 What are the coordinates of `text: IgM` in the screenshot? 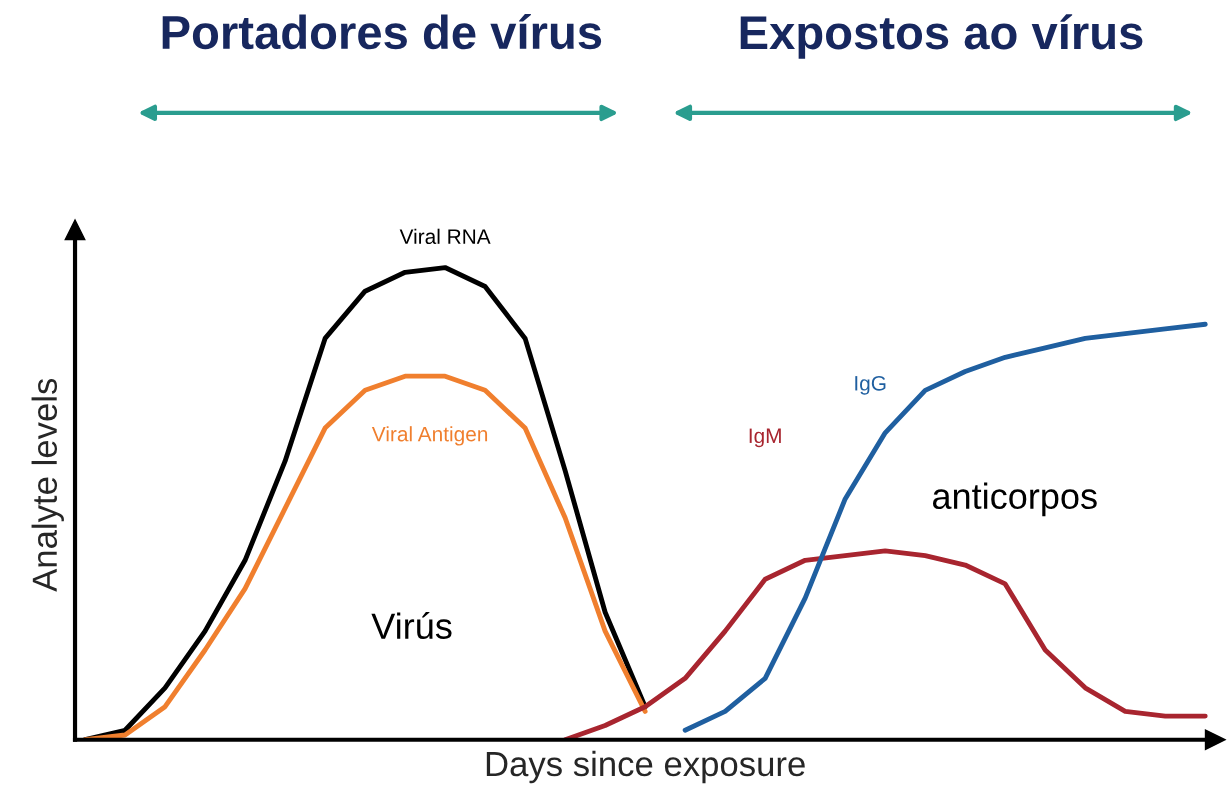 It's located at (765, 438).